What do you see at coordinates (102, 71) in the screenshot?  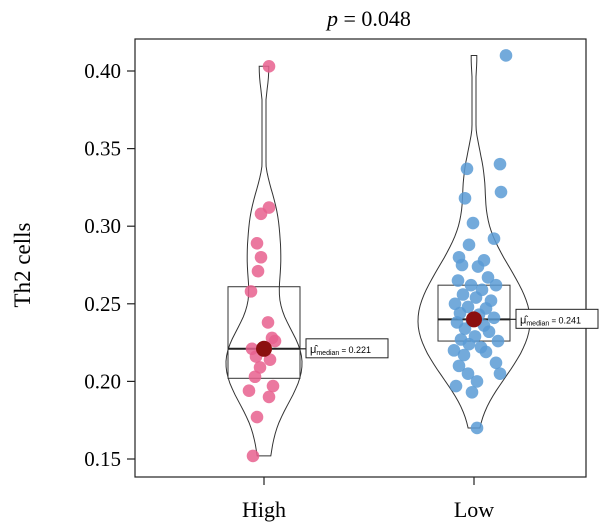 I see `y-tick-label: 0.40` at bounding box center [102, 71].